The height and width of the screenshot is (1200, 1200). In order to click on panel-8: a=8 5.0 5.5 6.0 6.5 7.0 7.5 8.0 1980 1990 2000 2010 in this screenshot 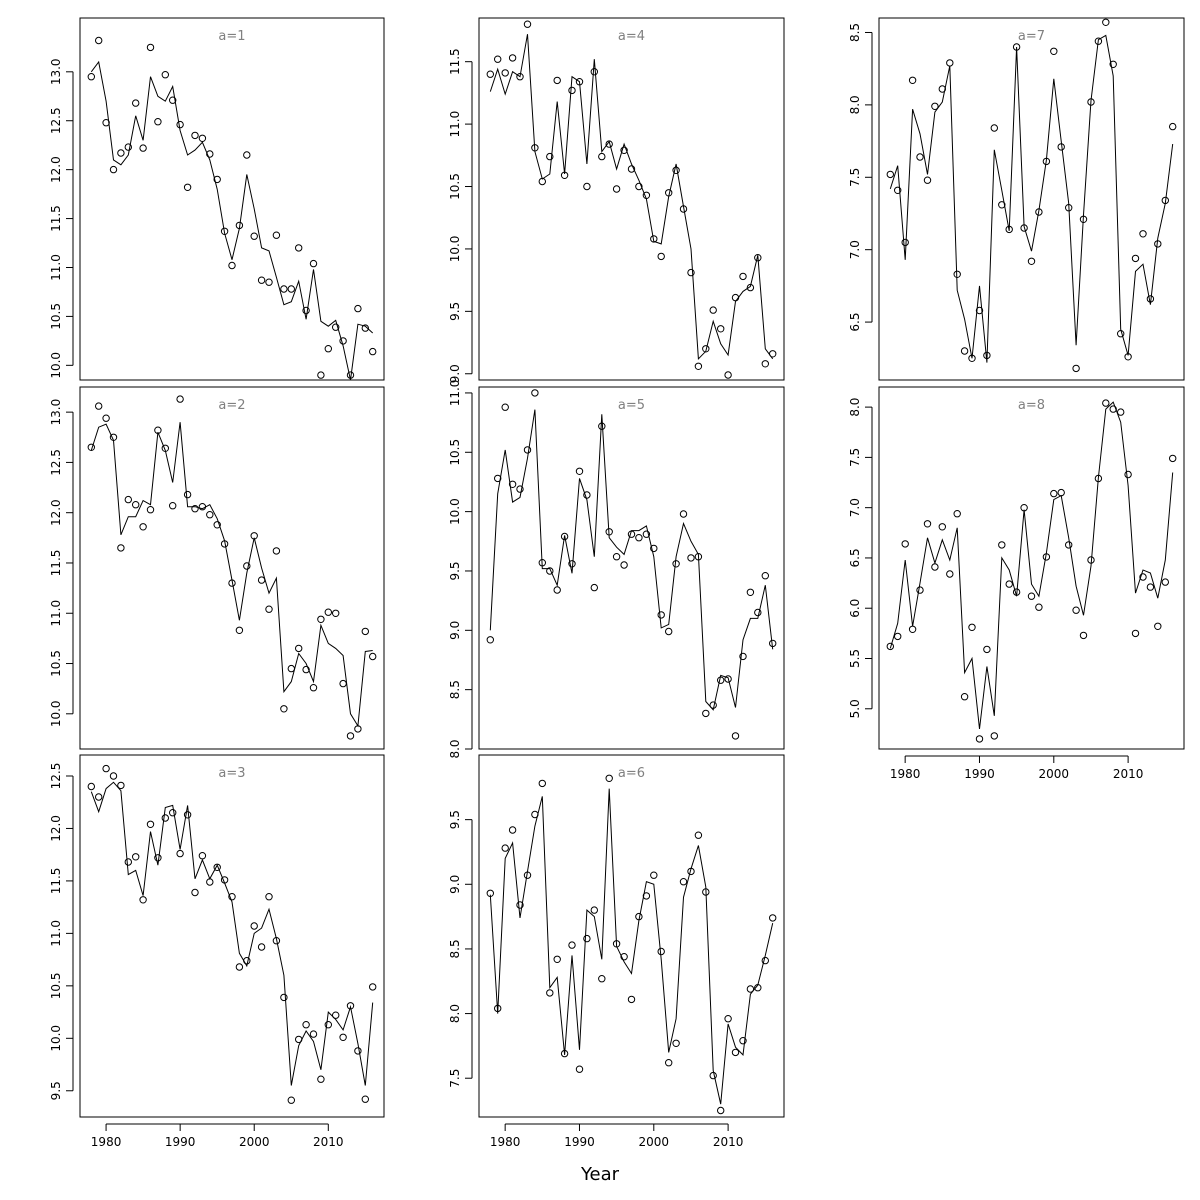, I will do `click(1016, 583)`.